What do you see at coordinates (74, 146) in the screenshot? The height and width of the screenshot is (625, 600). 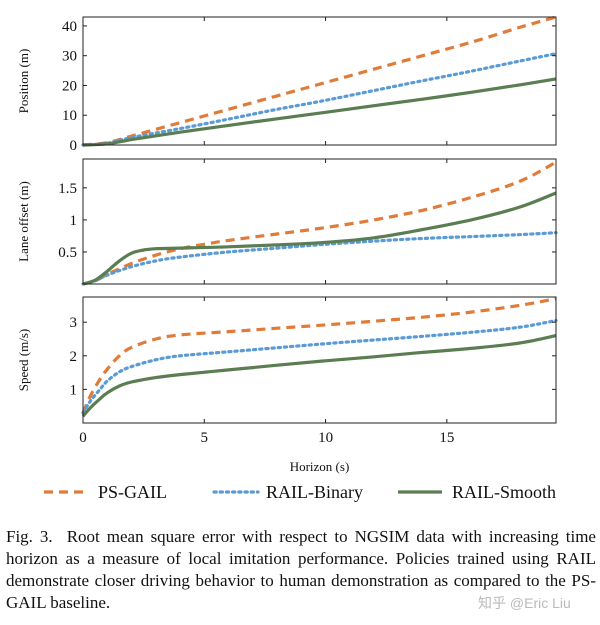 I see `y-tick-label: 0` at bounding box center [74, 146].